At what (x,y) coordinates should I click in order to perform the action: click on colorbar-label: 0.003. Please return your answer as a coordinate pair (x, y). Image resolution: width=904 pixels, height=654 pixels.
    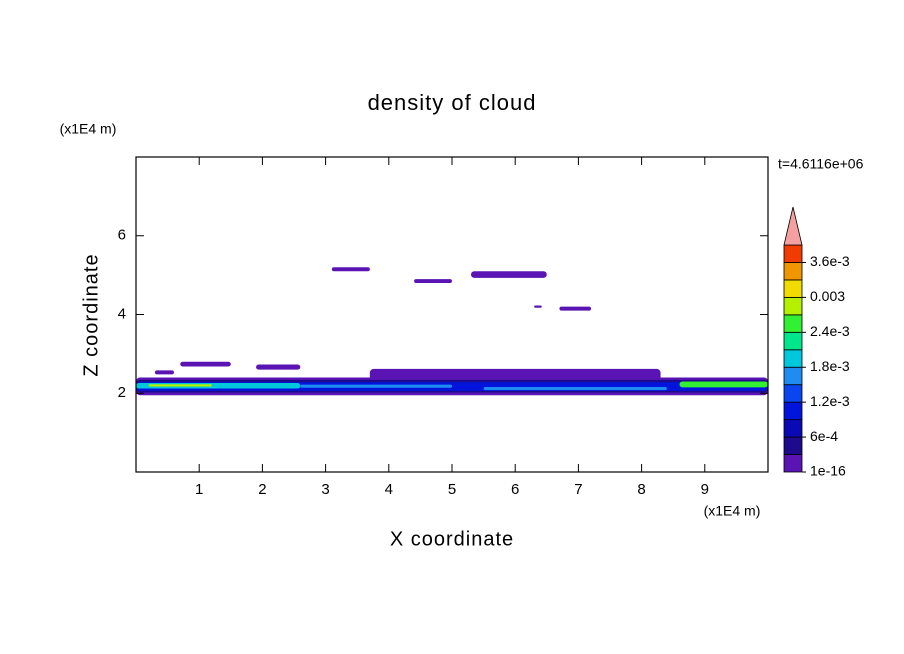
    Looking at the image, I should click on (827, 296).